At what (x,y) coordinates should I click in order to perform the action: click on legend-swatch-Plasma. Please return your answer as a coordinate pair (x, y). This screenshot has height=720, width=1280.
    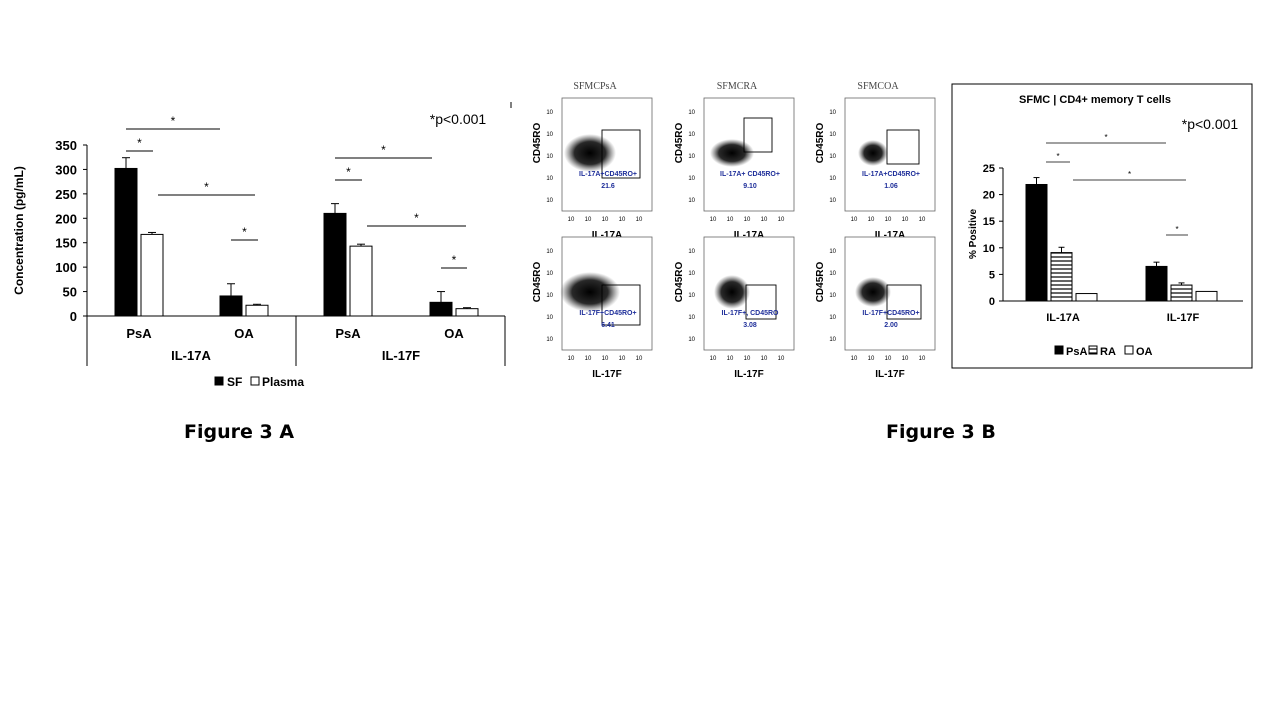
    Looking at the image, I should click on (255, 381).